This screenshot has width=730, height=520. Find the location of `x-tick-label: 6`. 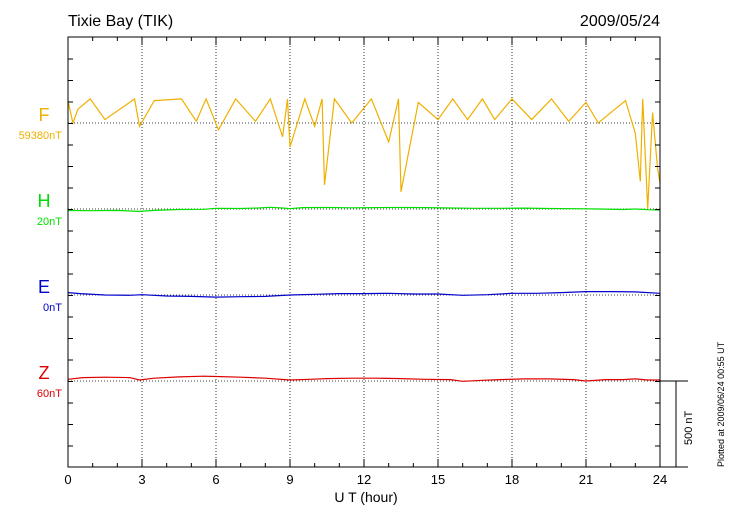

x-tick-label: 6 is located at coordinates (215, 479).